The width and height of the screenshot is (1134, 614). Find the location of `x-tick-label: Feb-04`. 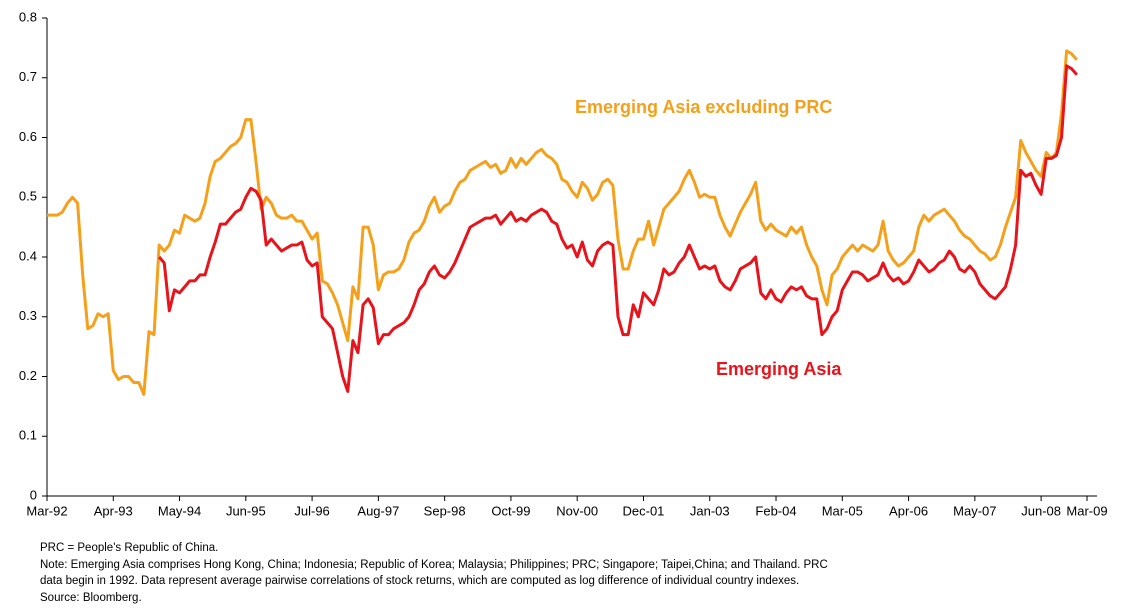

x-tick-label: Feb-04 is located at coordinates (775, 510).